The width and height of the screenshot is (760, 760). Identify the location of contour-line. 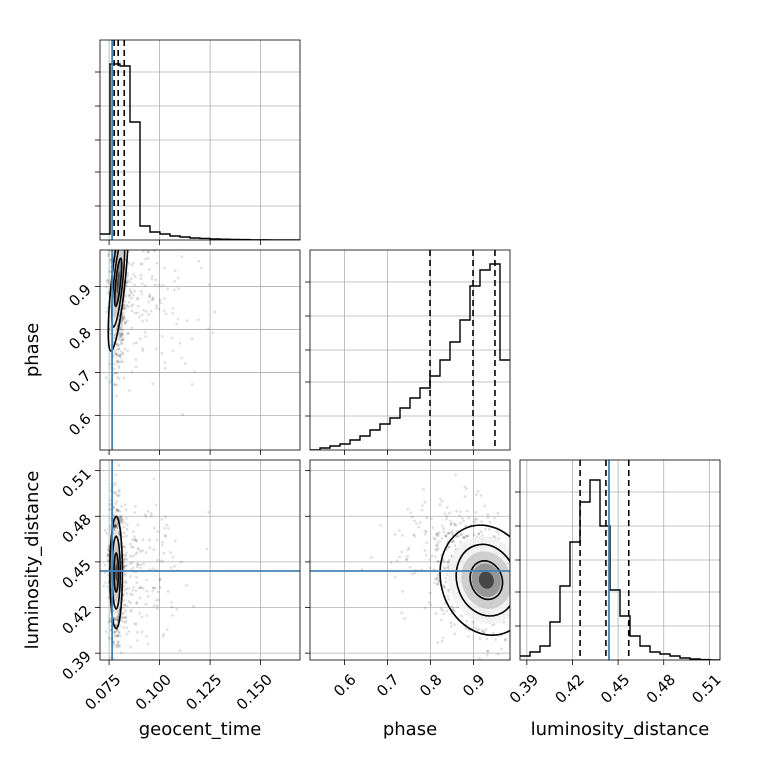
(116, 572).